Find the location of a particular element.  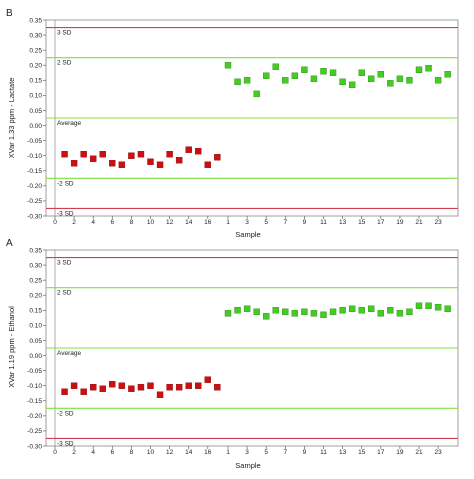

x-tick-label: 13 is located at coordinates (343, 452).